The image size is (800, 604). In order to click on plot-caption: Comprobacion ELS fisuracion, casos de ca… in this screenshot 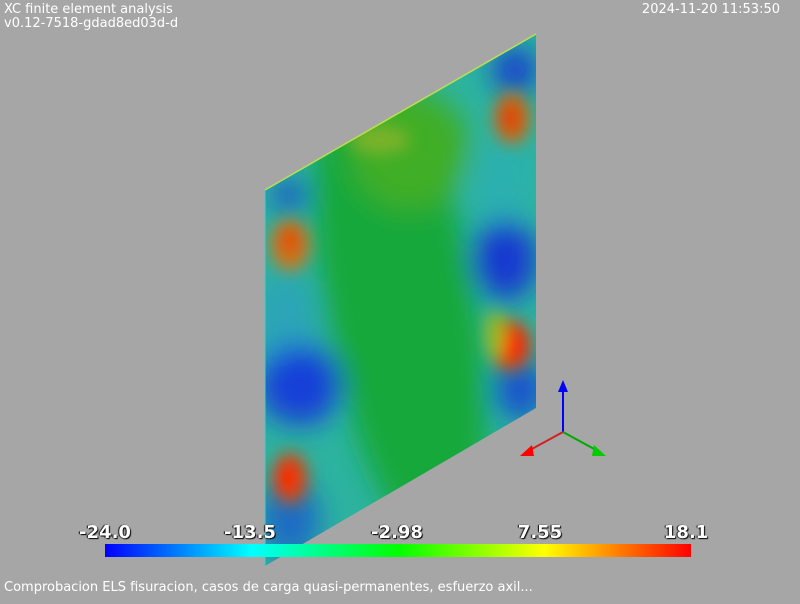, I will do `click(268, 587)`.